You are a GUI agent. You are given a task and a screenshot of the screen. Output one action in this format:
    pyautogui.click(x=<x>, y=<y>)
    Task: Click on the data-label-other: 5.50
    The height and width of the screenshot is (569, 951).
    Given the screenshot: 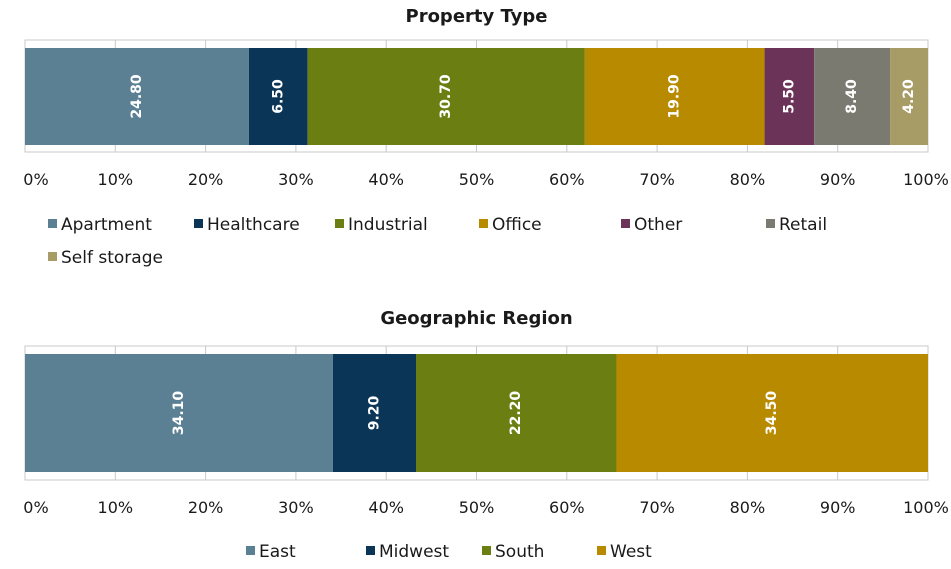 What is the action you would take?
    pyautogui.click(x=789, y=96)
    